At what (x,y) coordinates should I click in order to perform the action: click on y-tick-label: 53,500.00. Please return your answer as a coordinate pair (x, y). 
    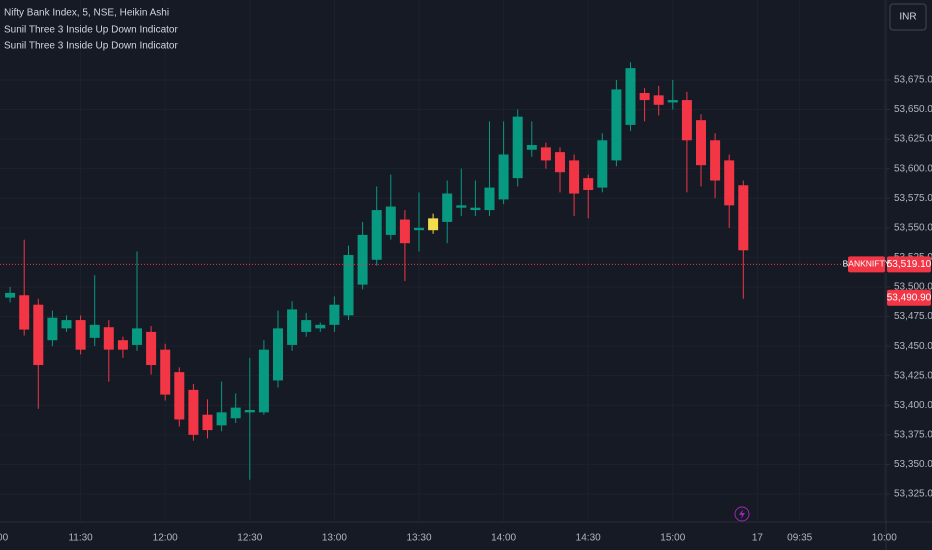
    Looking at the image, I should click on (913, 287).